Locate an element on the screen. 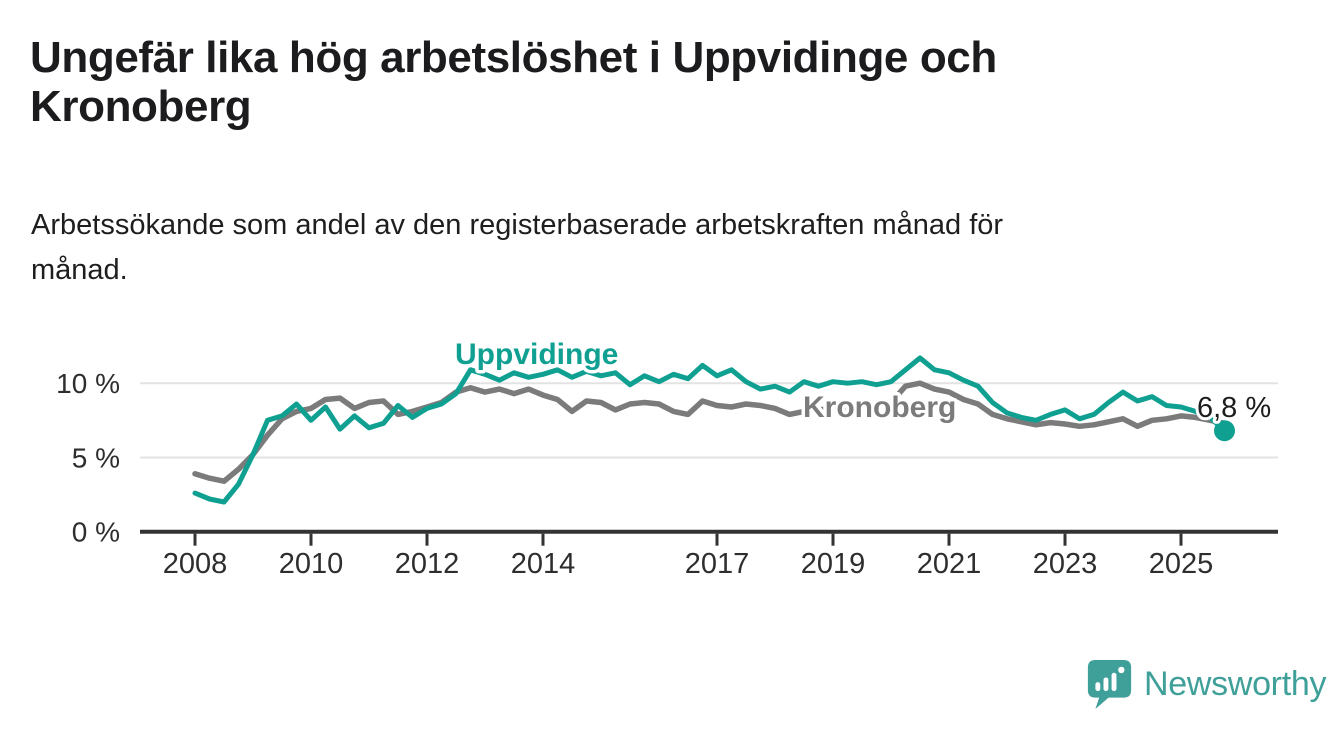 The height and width of the screenshot is (734, 1340). latest-value-annotation: 6,8 % is located at coordinates (1234, 408).